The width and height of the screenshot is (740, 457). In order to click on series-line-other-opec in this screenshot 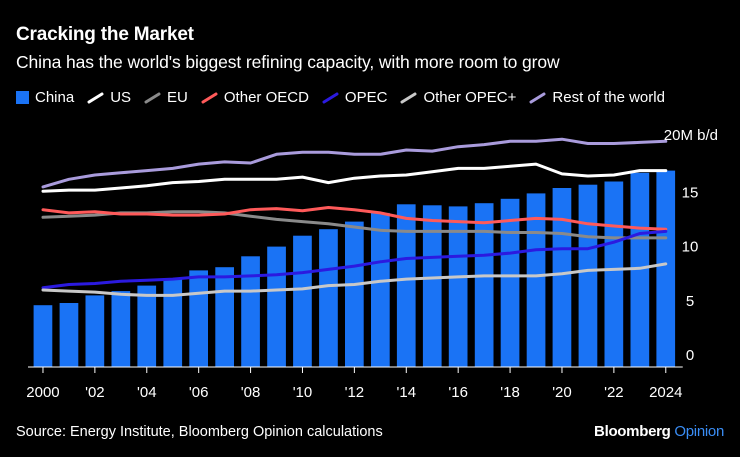, I will do `click(354, 279)`.